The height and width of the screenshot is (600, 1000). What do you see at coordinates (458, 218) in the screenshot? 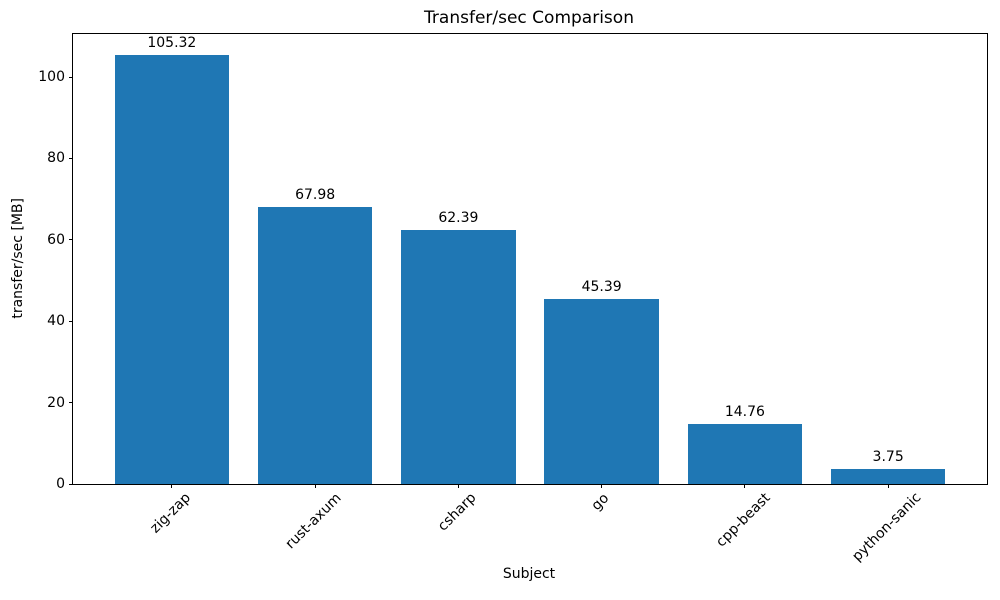
I see `bar-value-label: 62.39` at bounding box center [458, 218].